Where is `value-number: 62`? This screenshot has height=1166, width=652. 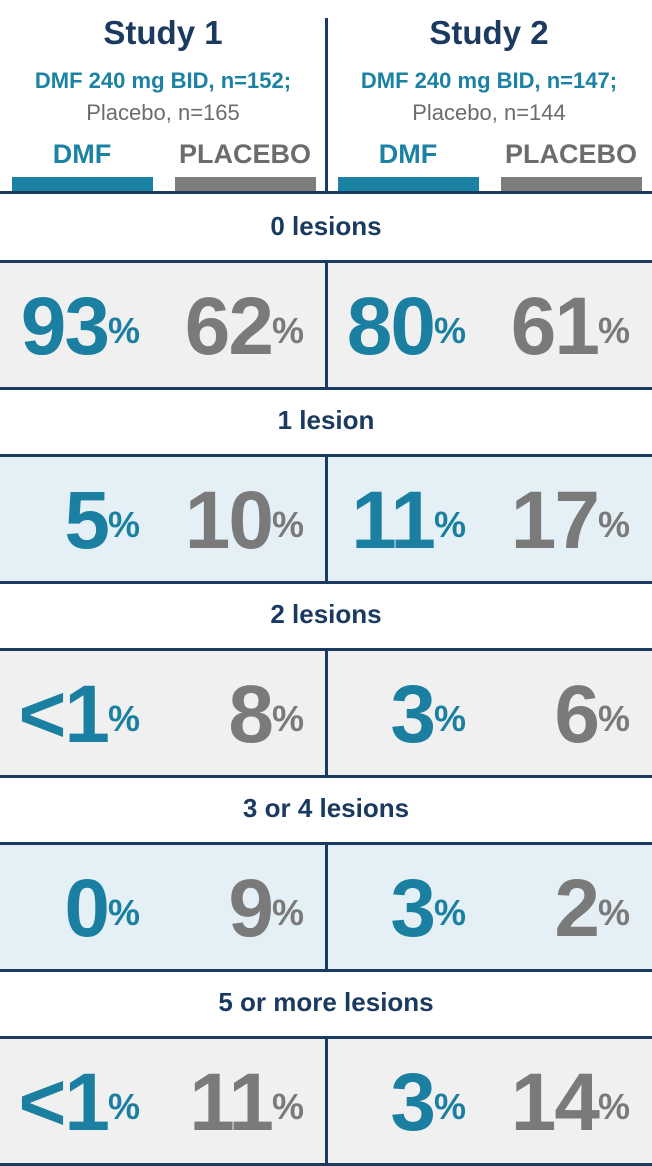
value-number: 62 is located at coordinates (229, 326).